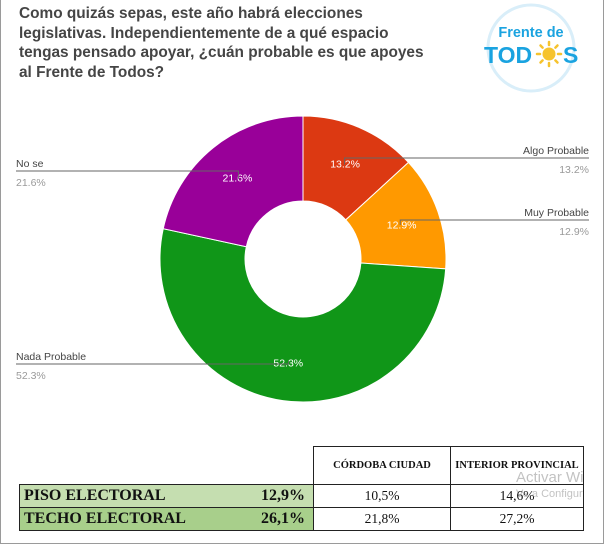  I want to click on logo-todos-left: TOD, so click(508, 55).